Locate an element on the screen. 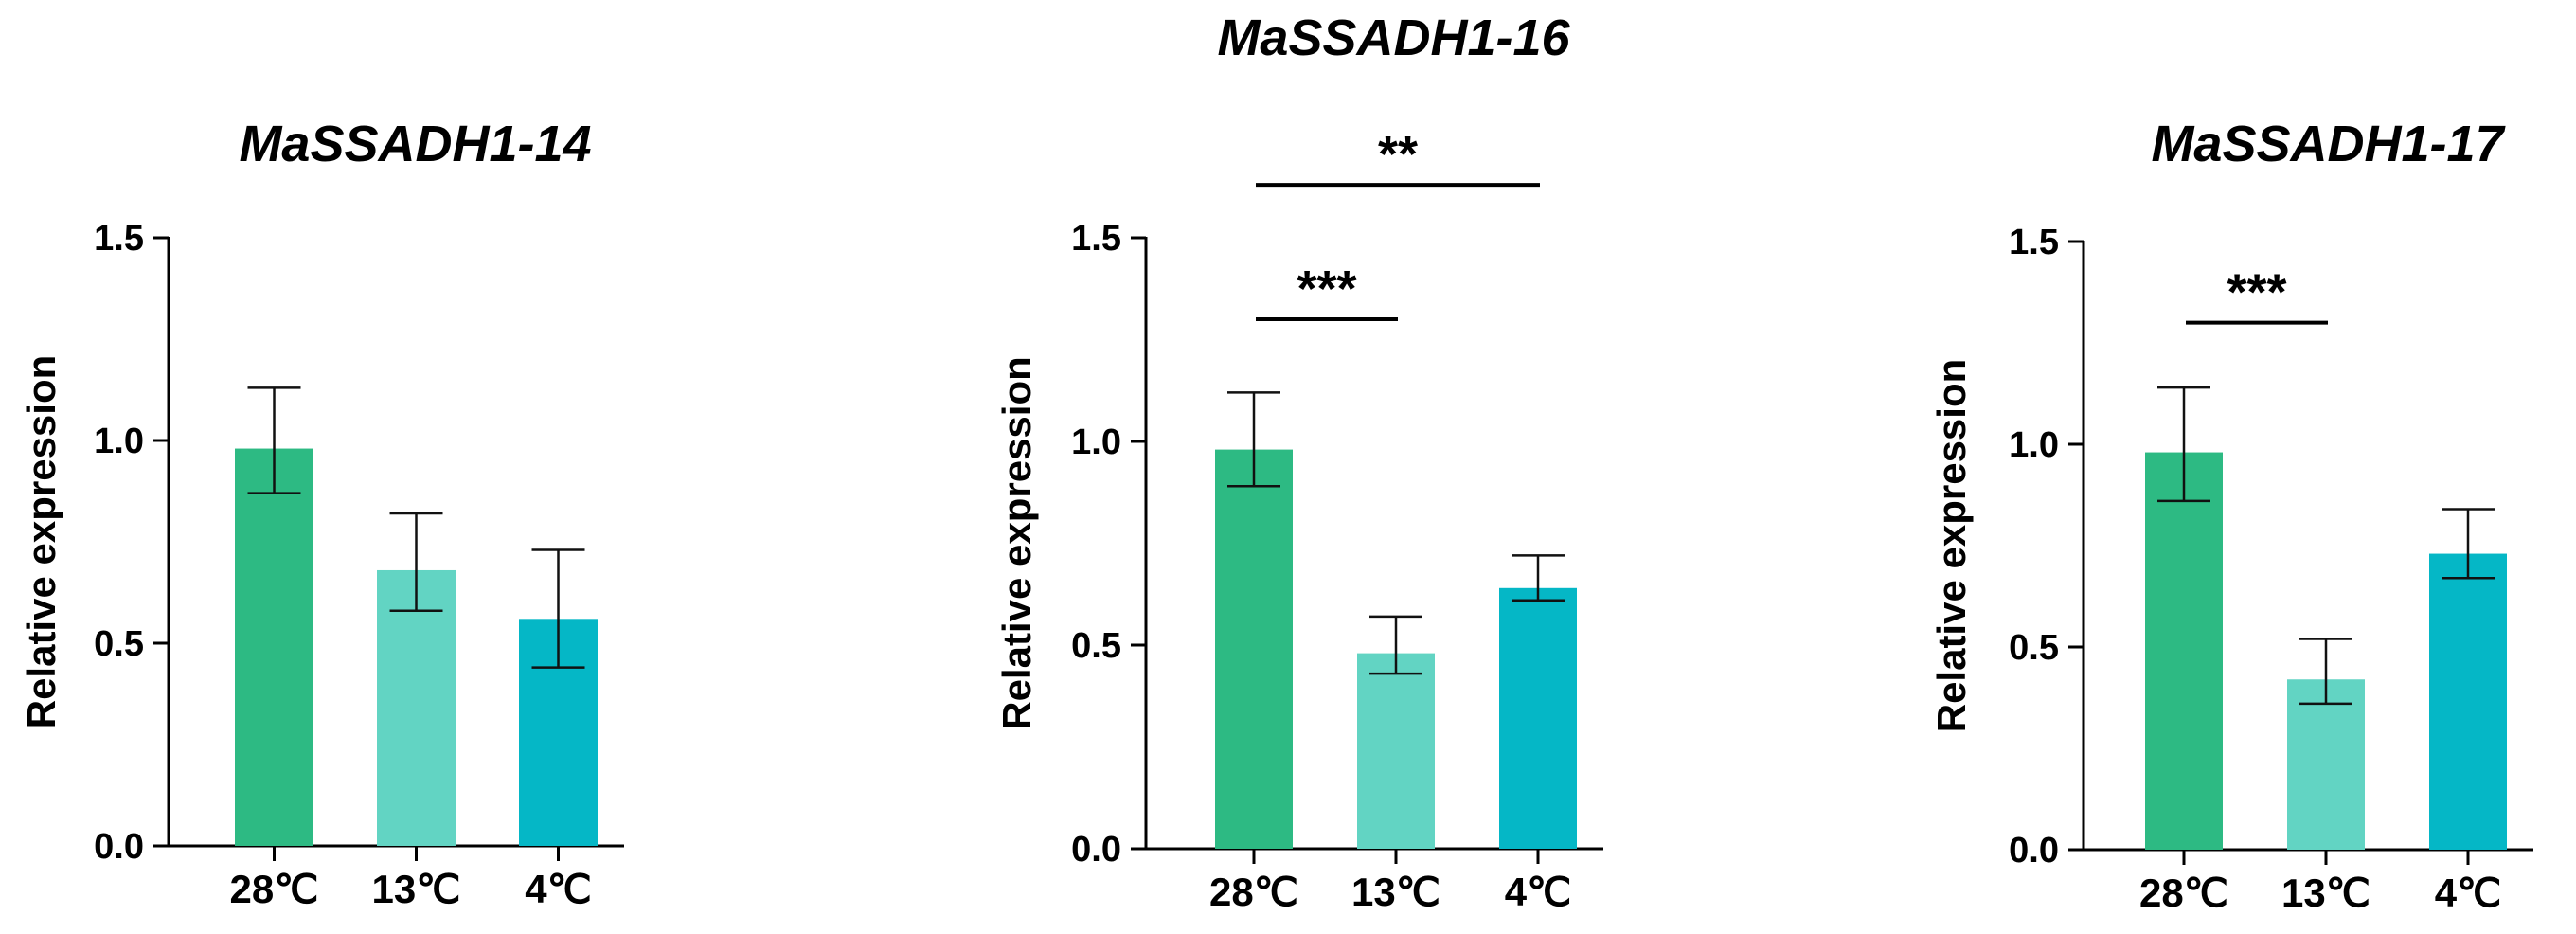  chart-title: MaSSADH1-17 is located at coordinates (2328, 144).